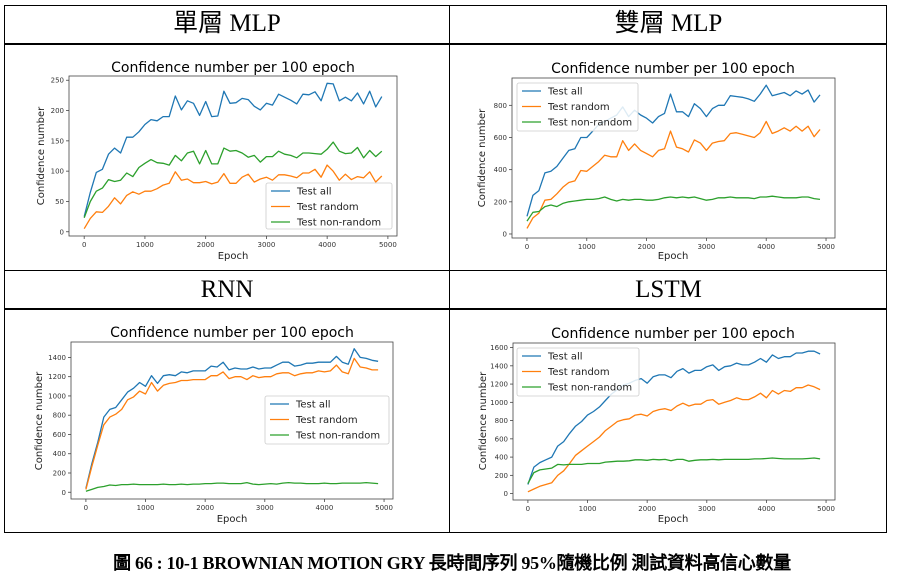 This screenshot has height=579, width=904. Describe the element at coordinates (445, 44) in the screenshot. I see `table-header-divider-top` at that location.